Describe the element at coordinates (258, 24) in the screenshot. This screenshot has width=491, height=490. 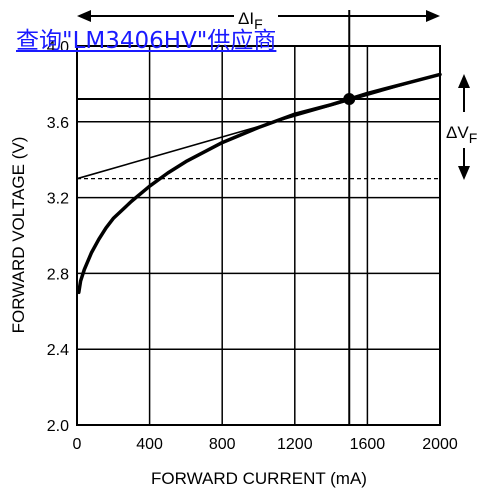
I see `delta-if-subscript: F` at that location.